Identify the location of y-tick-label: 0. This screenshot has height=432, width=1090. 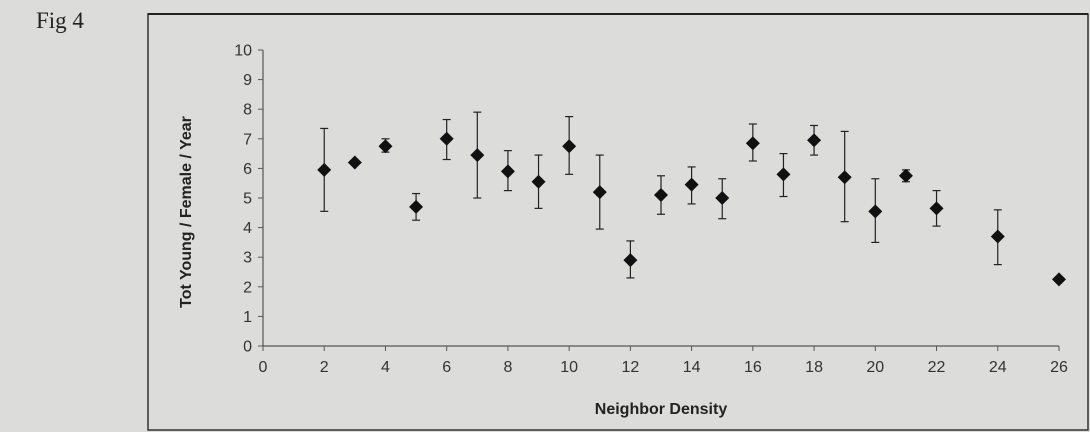
(247, 347).